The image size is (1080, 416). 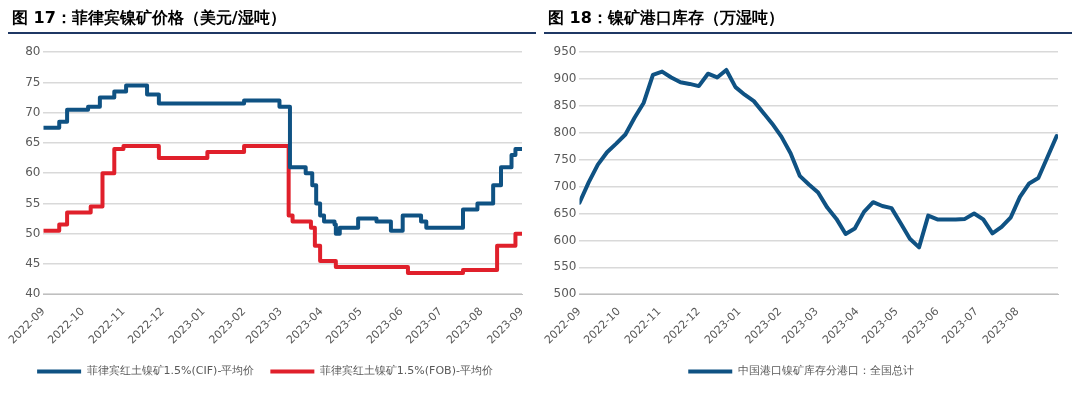 I want to click on y-tick-label: 850, so click(x=565, y=105).